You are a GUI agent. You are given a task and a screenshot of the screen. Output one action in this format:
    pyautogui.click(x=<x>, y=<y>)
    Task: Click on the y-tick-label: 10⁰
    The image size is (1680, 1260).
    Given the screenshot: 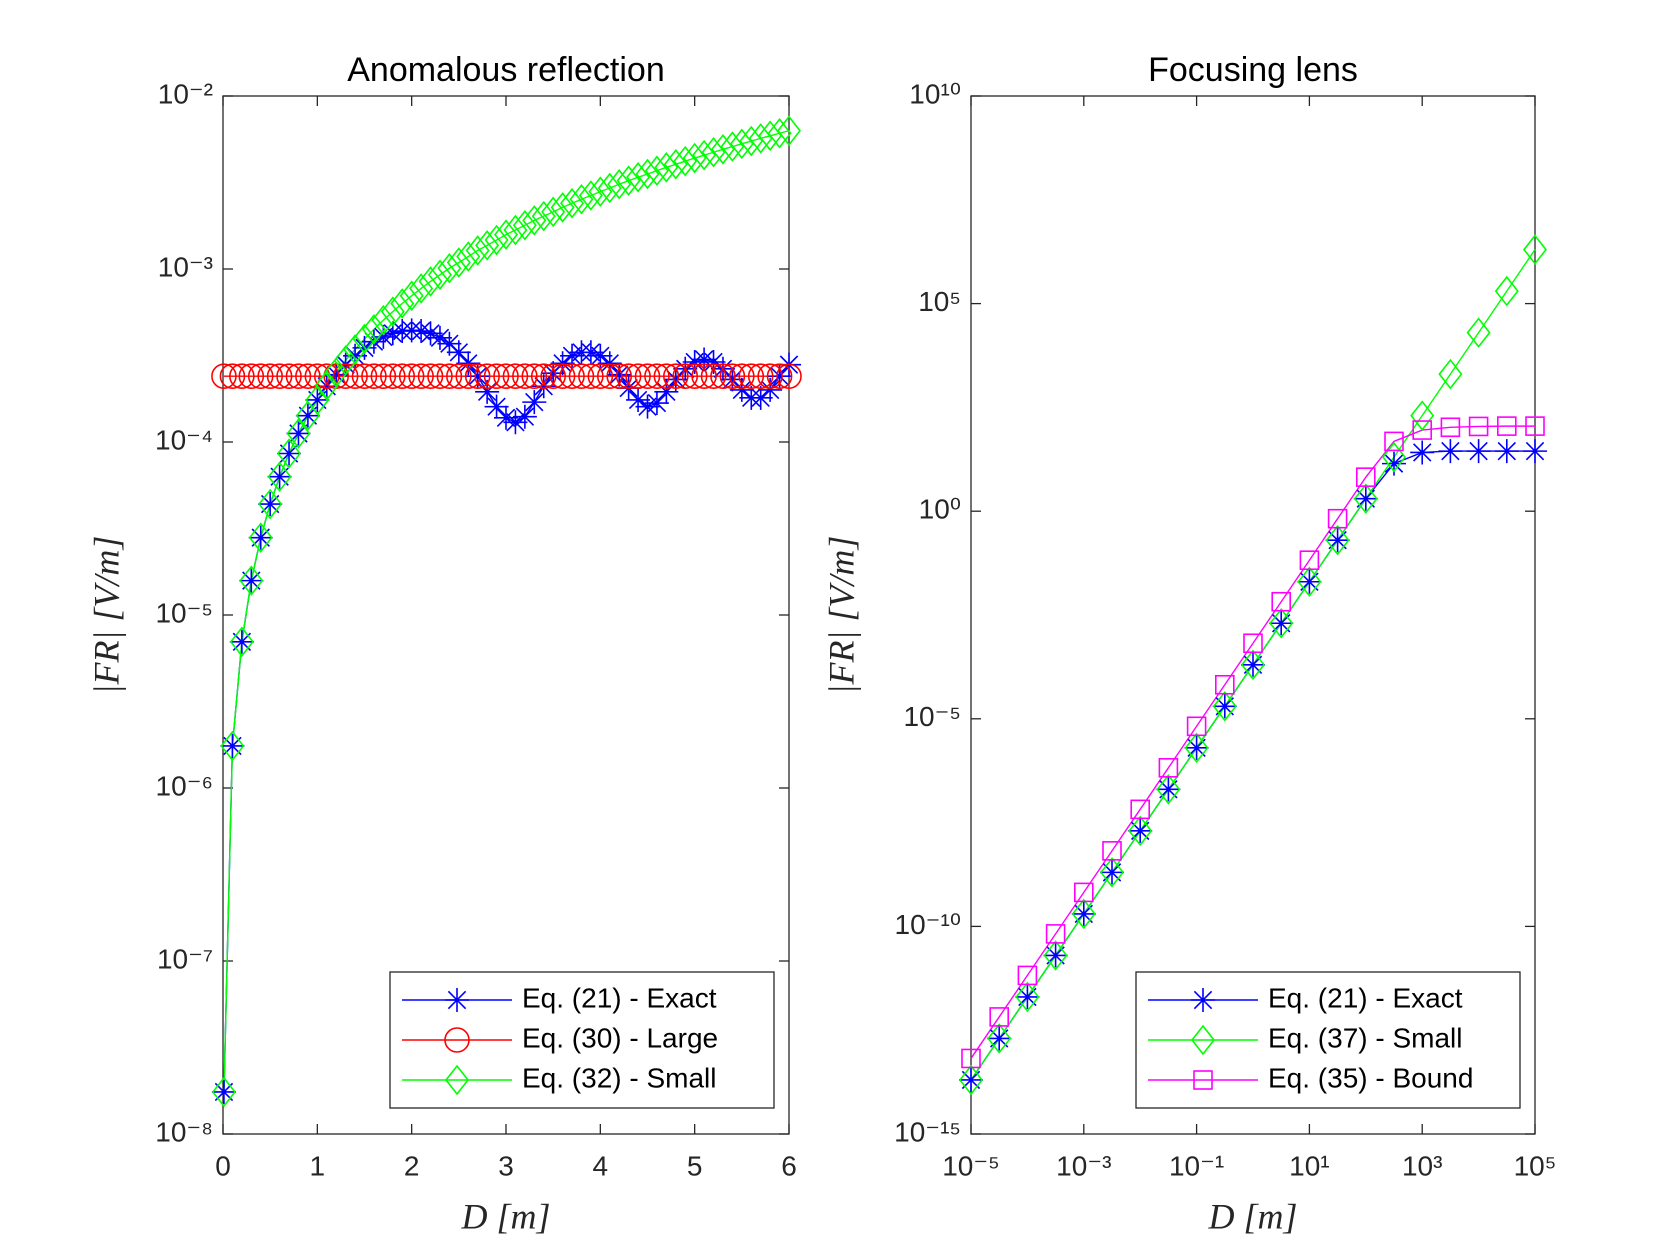 What is the action you would take?
    pyautogui.click(x=940, y=509)
    